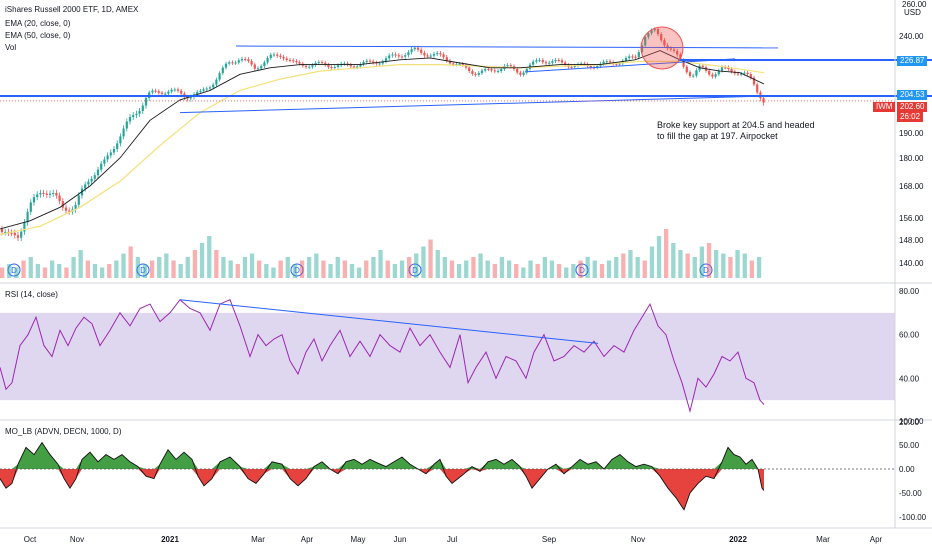  I want to click on currency-label: USD, so click(912, 12).